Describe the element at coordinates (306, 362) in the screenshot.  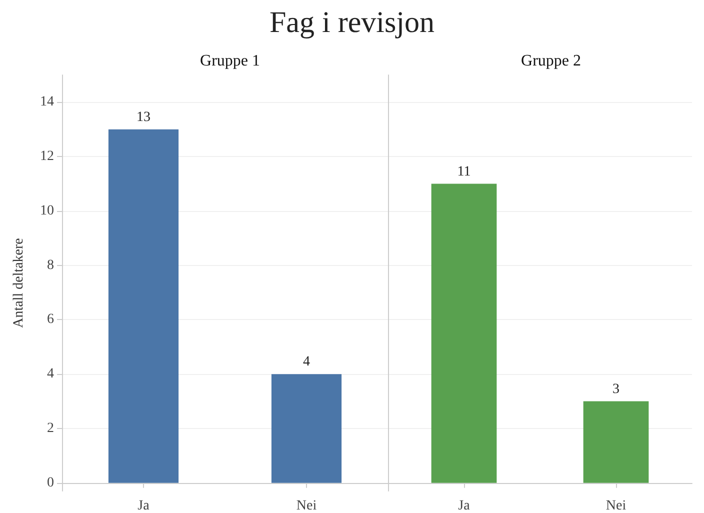
I see `data-label: 4` at that location.